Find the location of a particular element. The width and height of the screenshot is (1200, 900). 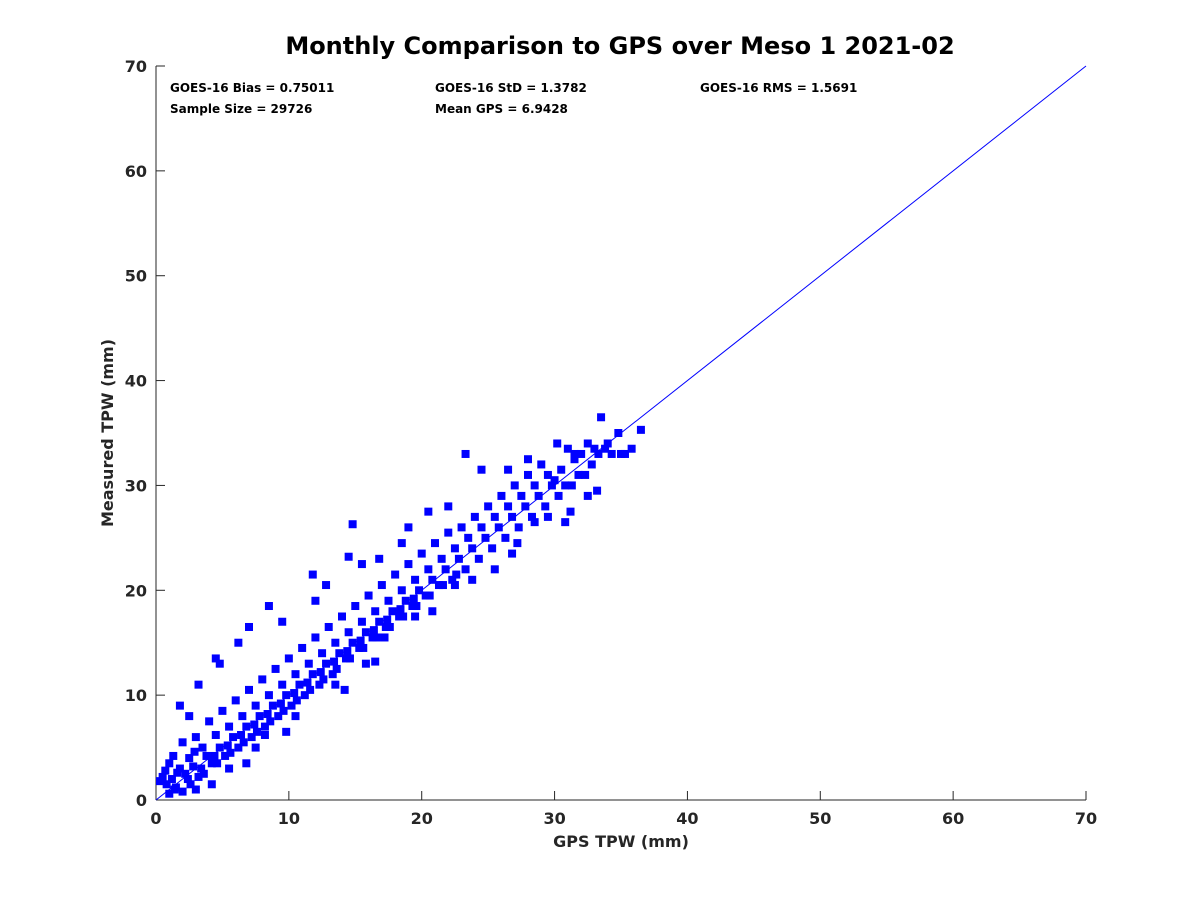

x-tick-label: 50 is located at coordinates (820, 818).